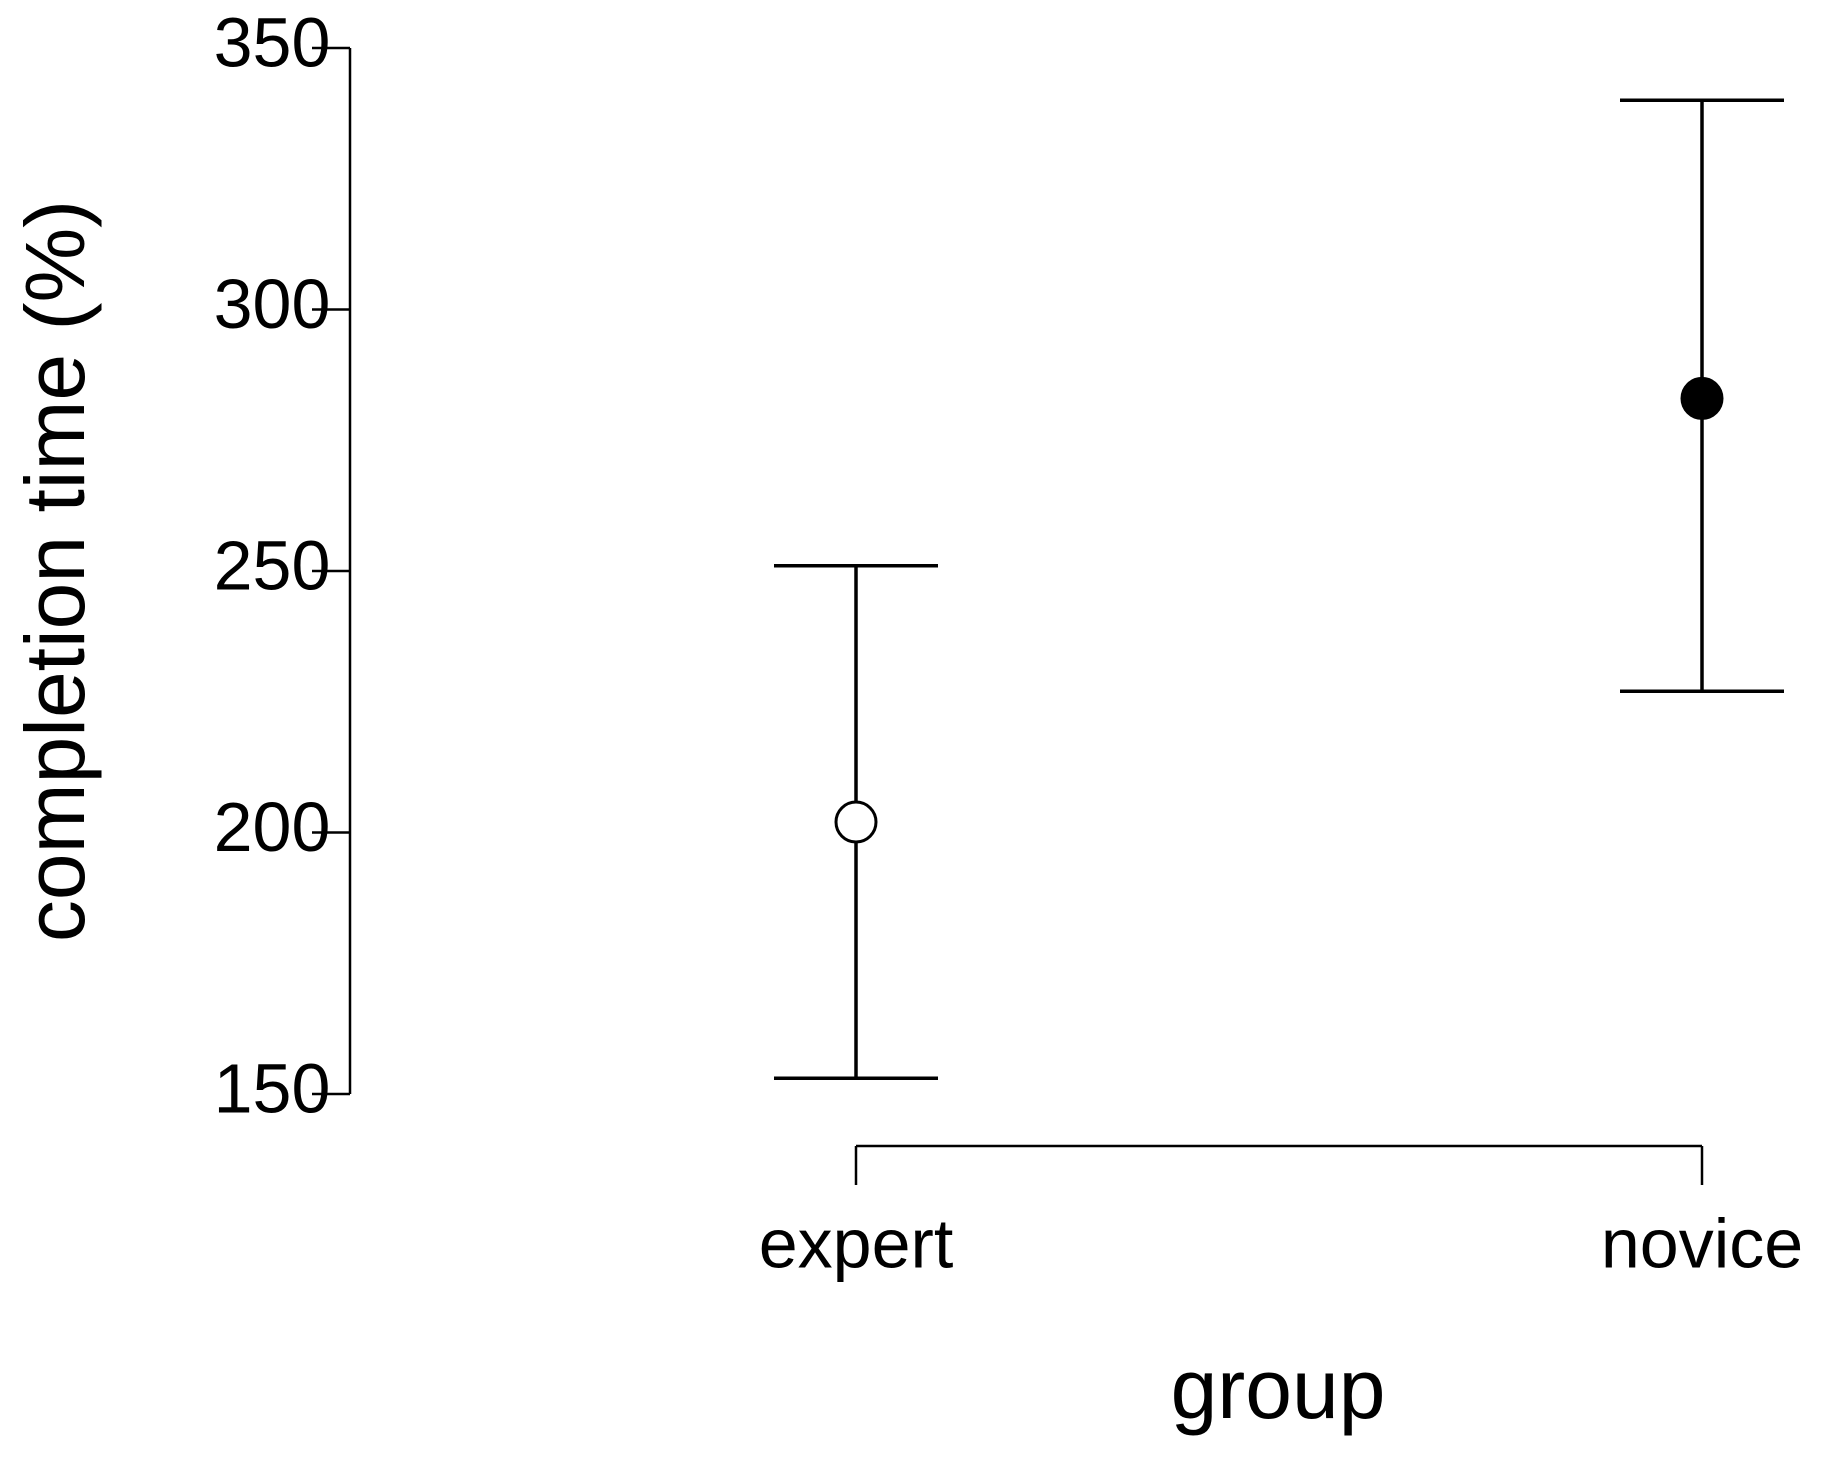  What do you see at coordinates (1702, 1243) in the screenshot?
I see `x-tick-label: novice` at bounding box center [1702, 1243].